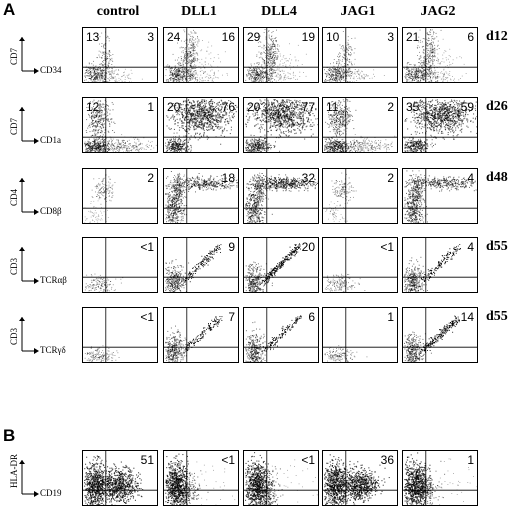 The height and width of the screenshot is (519, 520). Describe the element at coordinates (120, 265) in the screenshot. I see `flow-plot-a-row4-control: <1` at that location.